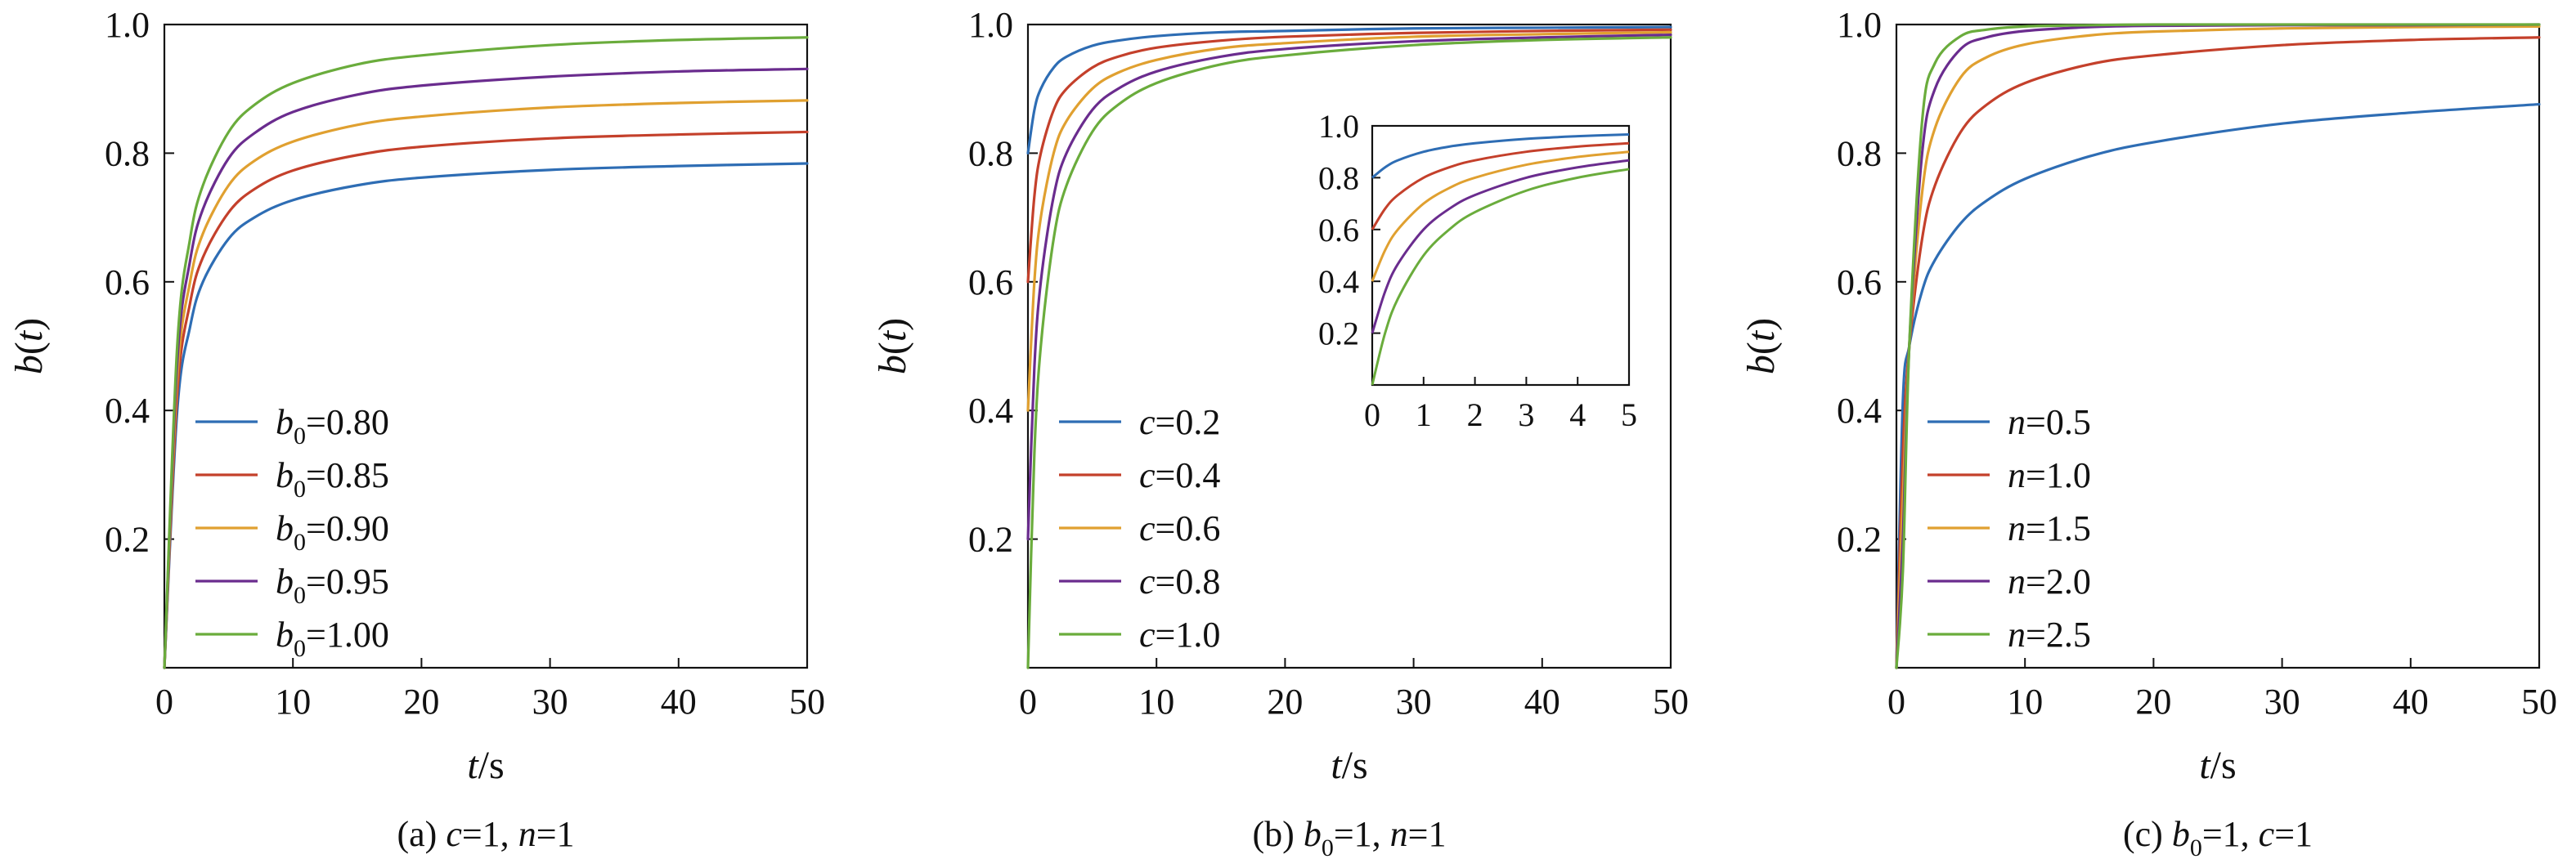  I want to click on legend-label: n=2.0, so click(2050, 582).